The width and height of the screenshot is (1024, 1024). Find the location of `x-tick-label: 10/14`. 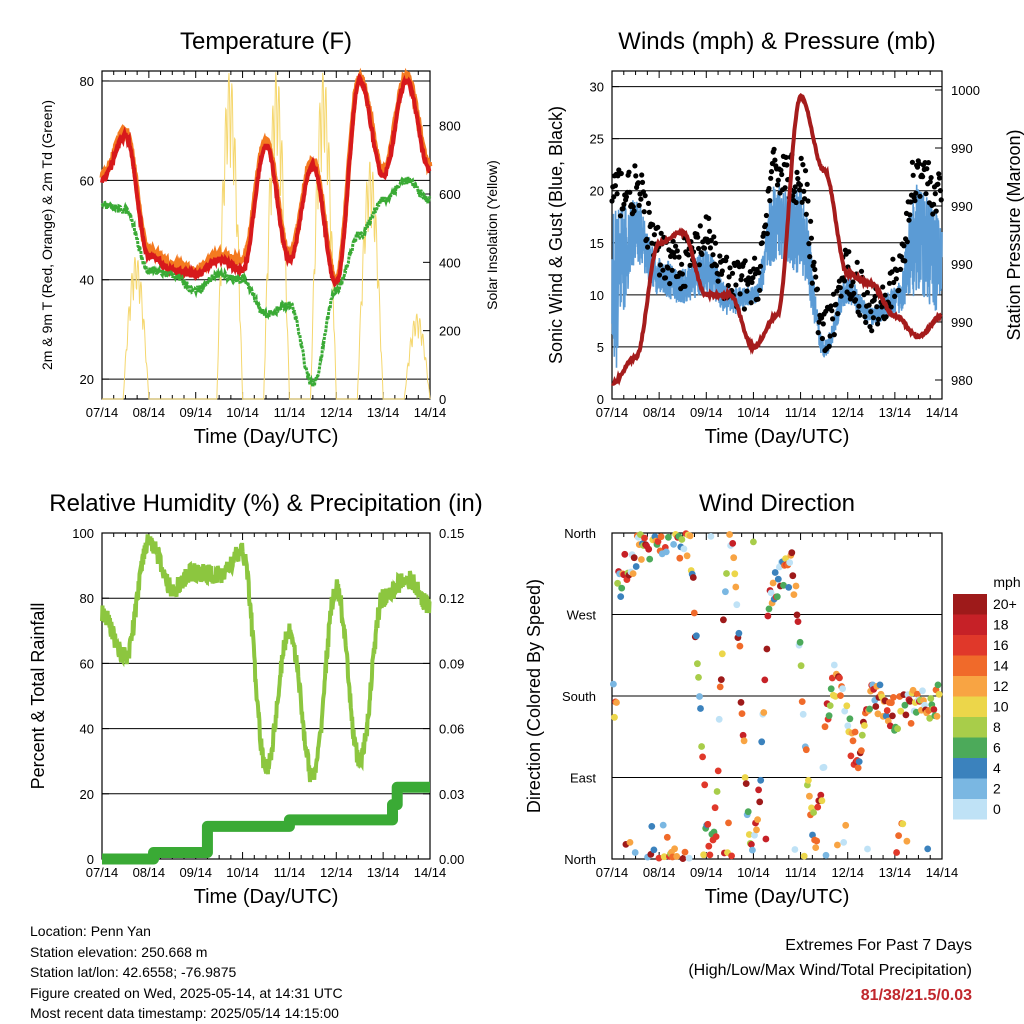

x-tick-label: 10/14 is located at coordinates (242, 412).